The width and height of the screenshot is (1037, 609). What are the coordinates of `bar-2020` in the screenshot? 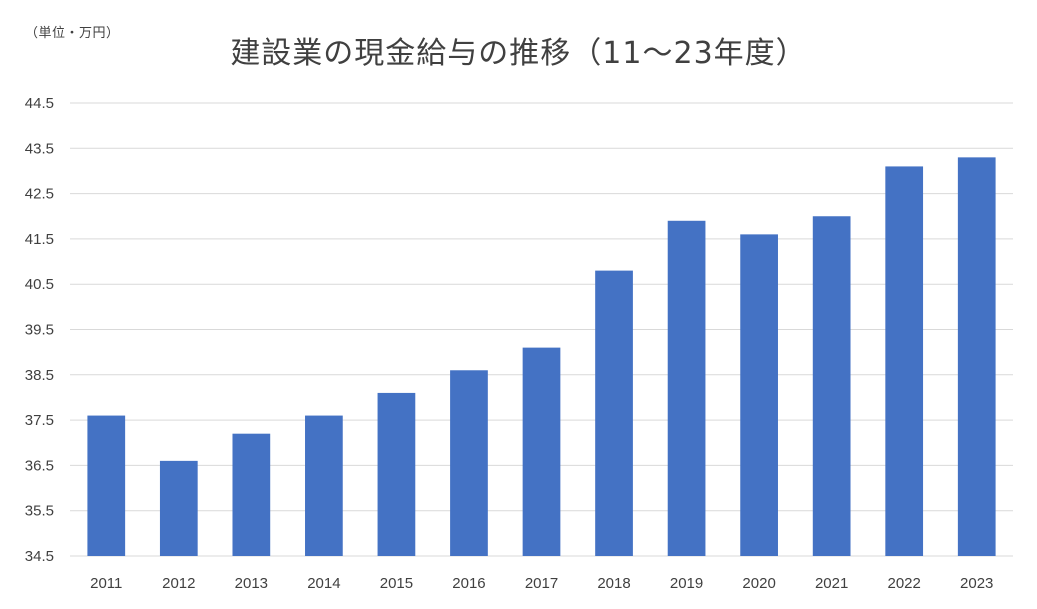 It's located at (759, 395).